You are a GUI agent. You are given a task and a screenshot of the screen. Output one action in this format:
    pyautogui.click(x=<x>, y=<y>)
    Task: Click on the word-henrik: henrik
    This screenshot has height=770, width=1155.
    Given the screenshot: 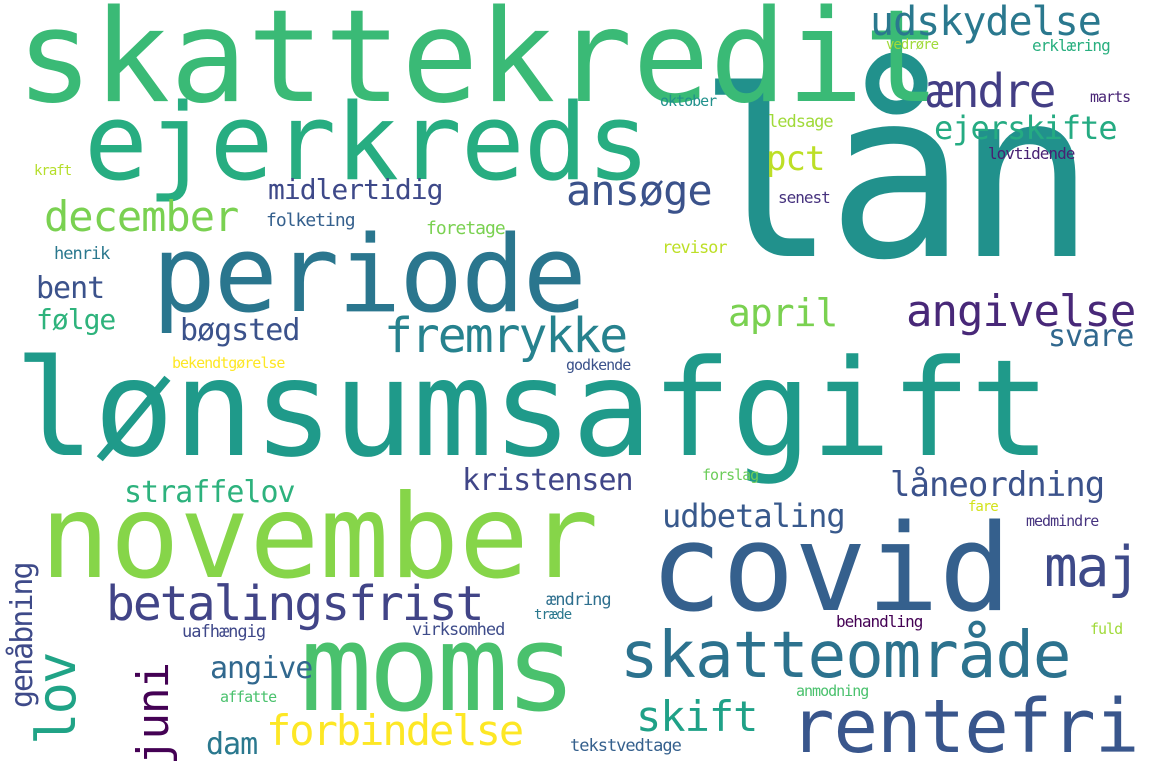 What is the action you would take?
    pyautogui.click(x=81, y=254)
    